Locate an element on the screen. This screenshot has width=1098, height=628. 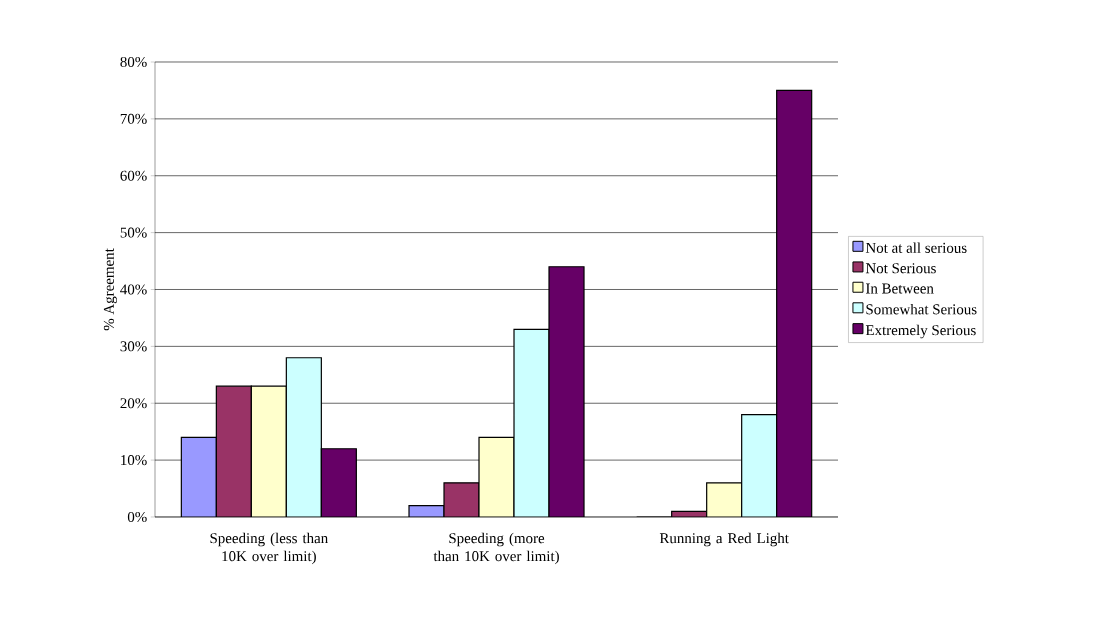
y-tick-label: 80% is located at coordinates (133, 62).